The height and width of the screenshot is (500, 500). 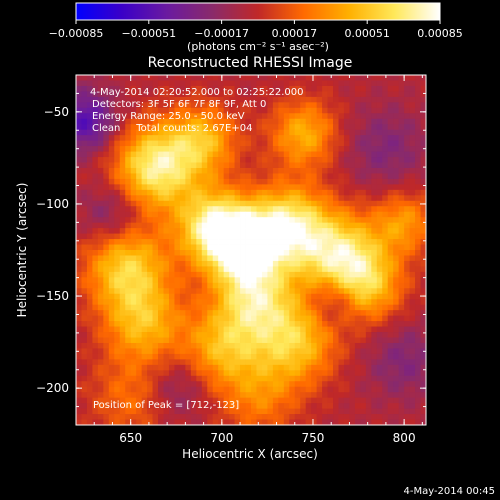 What do you see at coordinates (76, 33) in the screenshot?
I see `colorbar-tick-label: −0.00085` at bounding box center [76, 33].